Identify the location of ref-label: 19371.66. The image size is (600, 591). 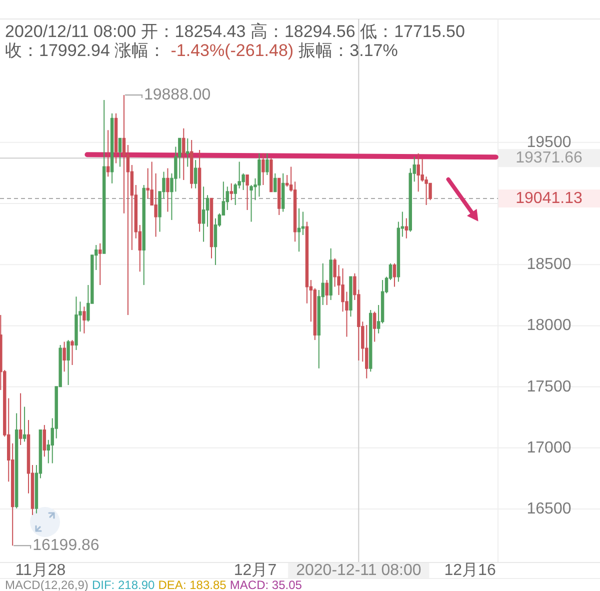
(549, 158).